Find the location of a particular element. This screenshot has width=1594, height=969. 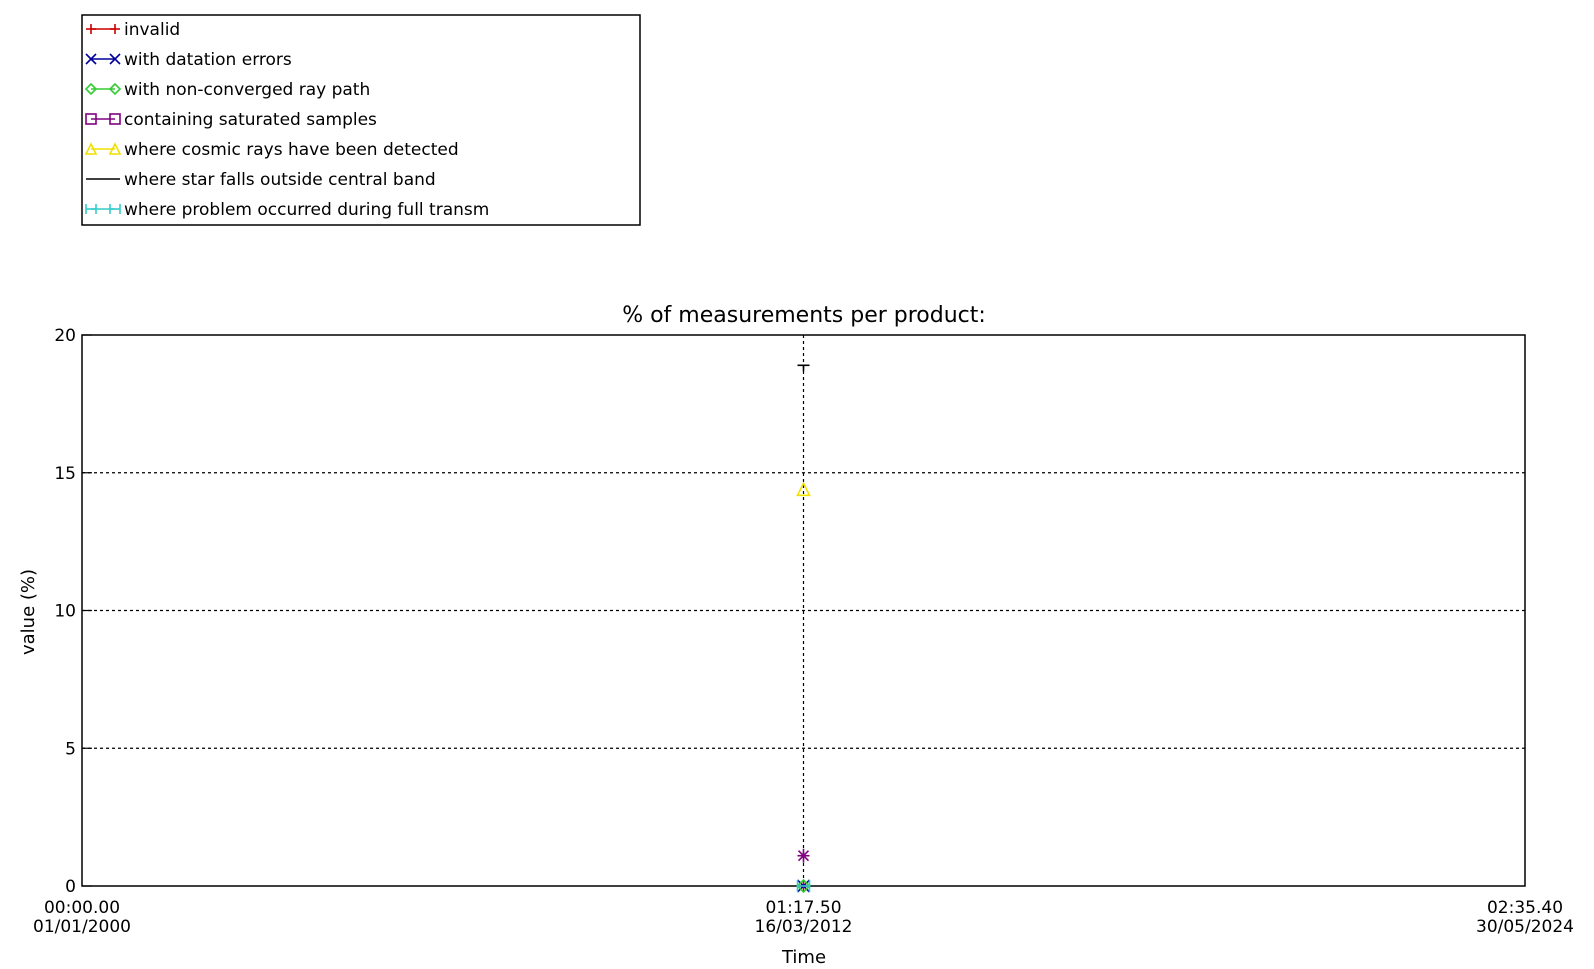

data-markers is located at coordinates (803, 629).